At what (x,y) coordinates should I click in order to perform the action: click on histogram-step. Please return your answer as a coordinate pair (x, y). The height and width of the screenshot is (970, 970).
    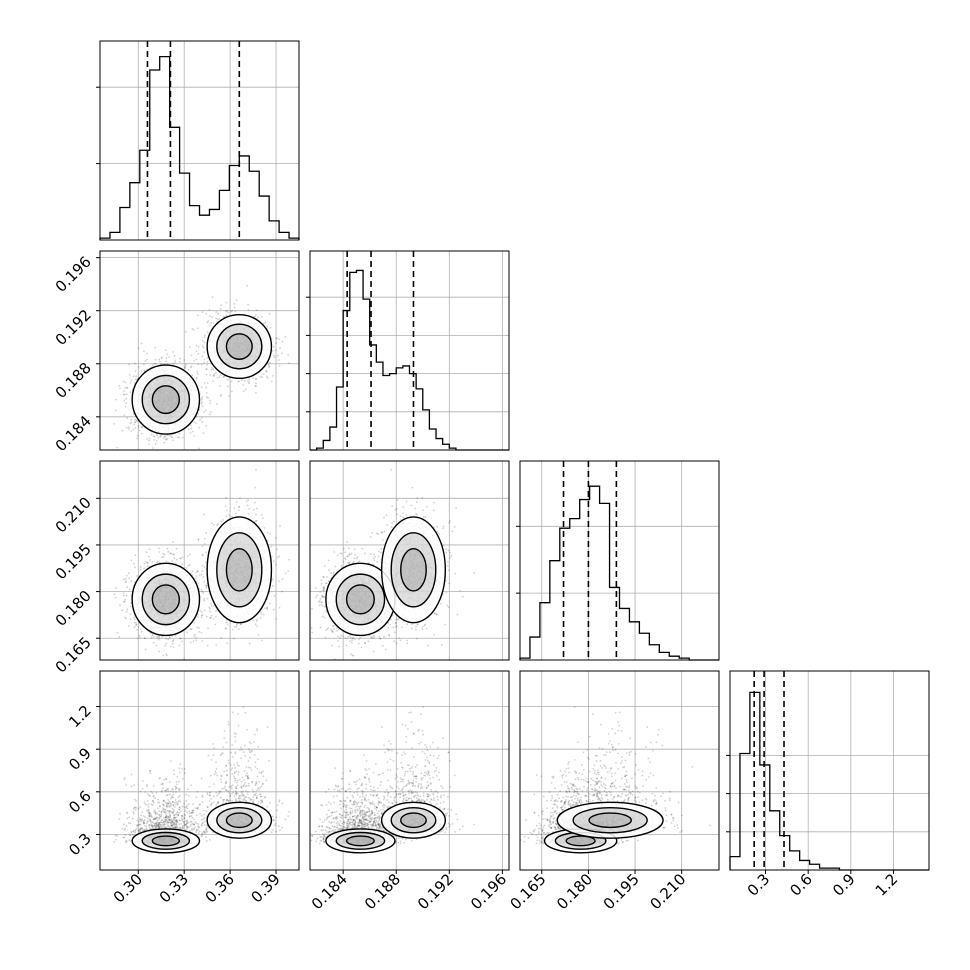
    Looking at the image, I should click on (829, 781).